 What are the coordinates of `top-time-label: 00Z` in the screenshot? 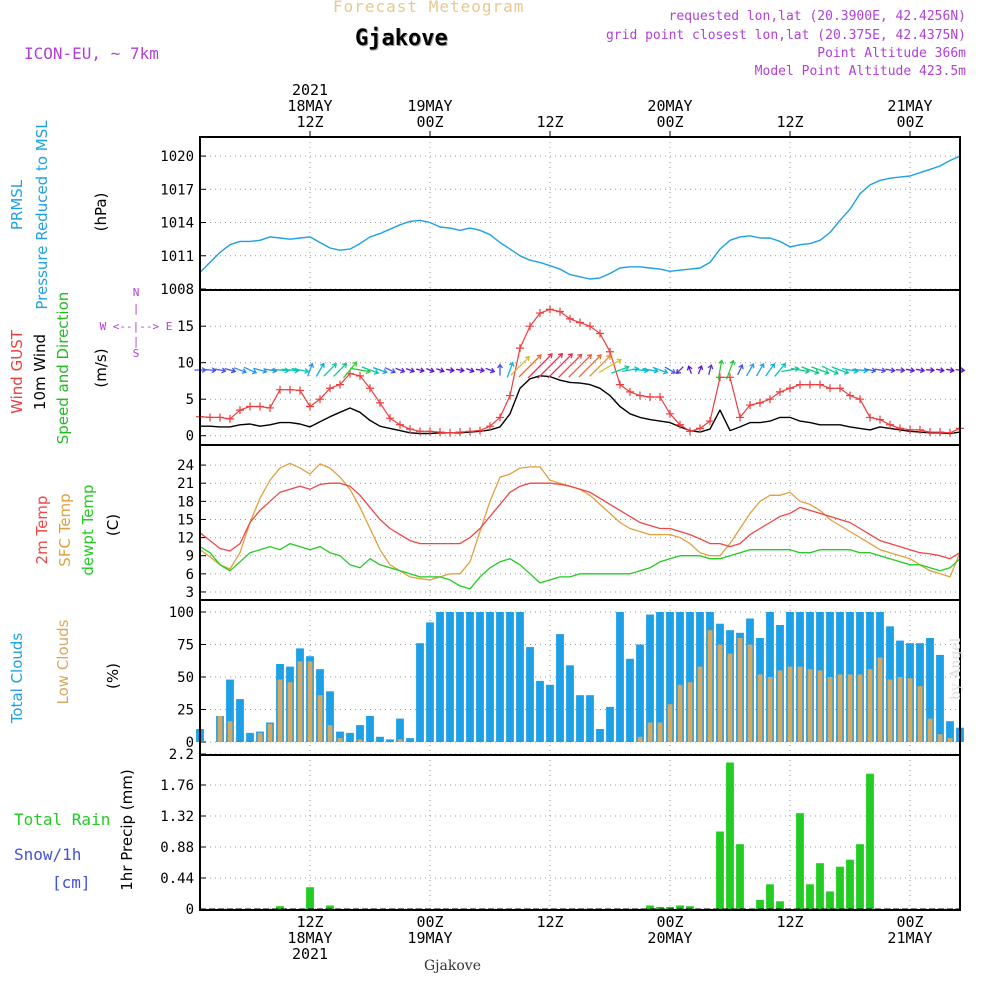 It's located at (429, 122).